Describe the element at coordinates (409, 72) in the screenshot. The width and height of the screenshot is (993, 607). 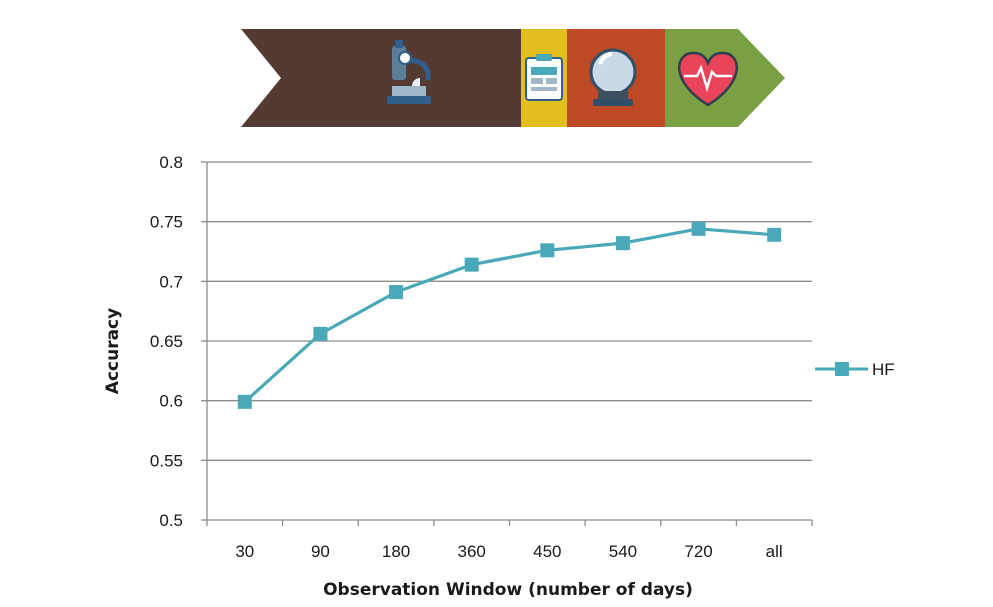
I see `microscope-icon` at that location.